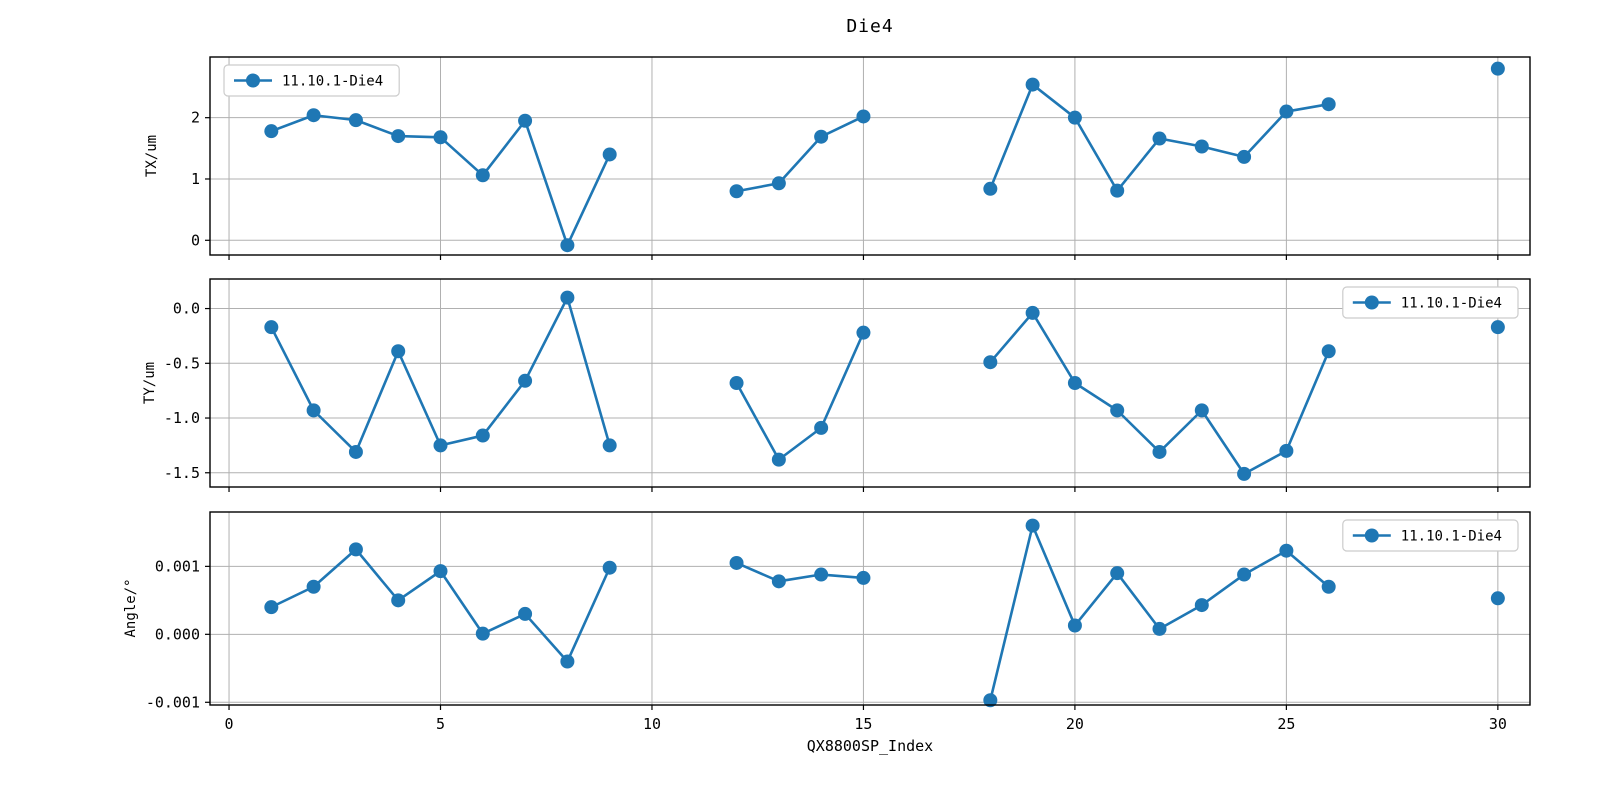 The height and width of the screenshot is (800, 1598). What do you see at coordinates (195, 179) in the screenshot?
I see `y-tick-label: 1` at bounding box center [195, 179].